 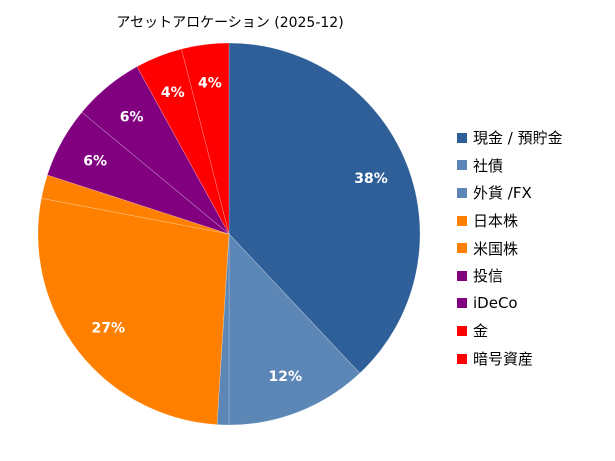 I want to click on legend: 現金 / 預貯金 社債外貨 /FX 日本株米国株投信 iDeCo 金暗号資産, so click(x=510, y=248).